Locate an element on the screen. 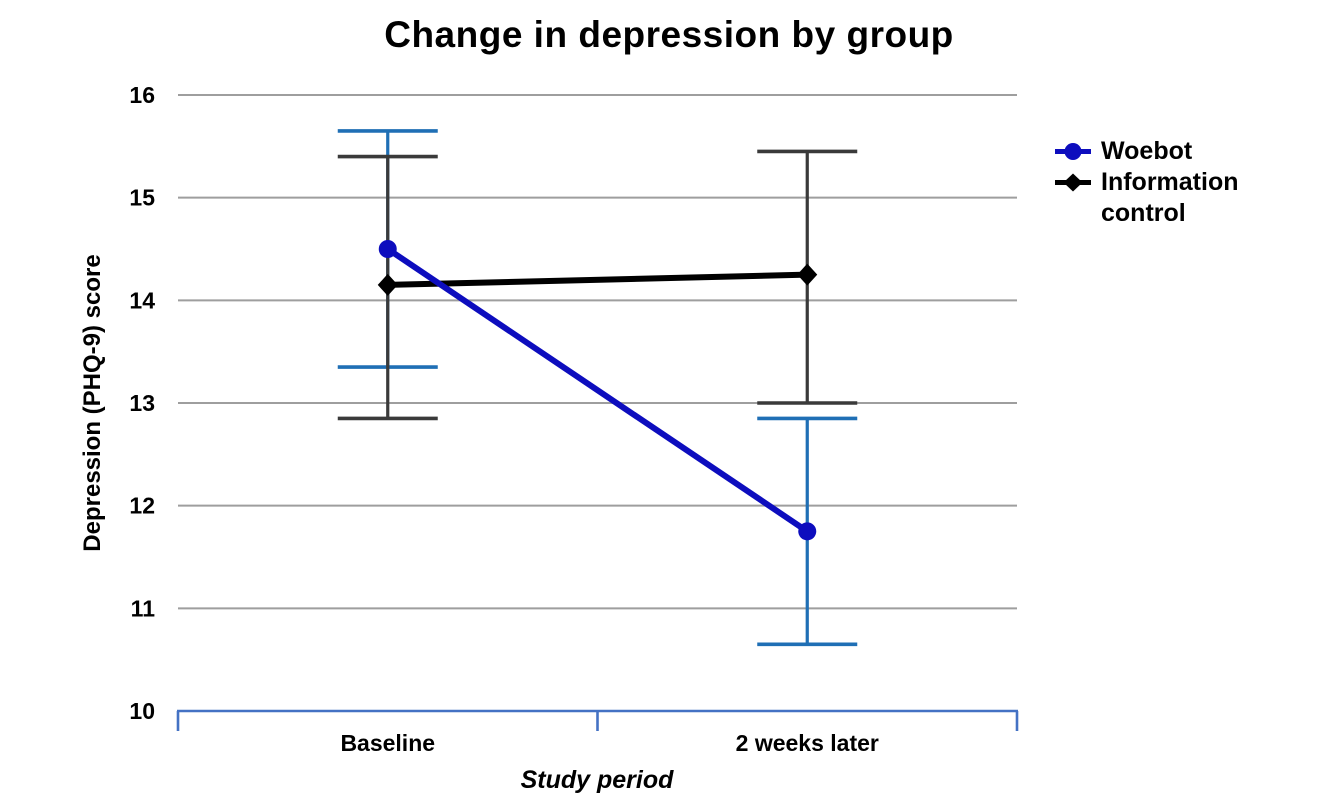 The height and width of the screenshot is (800, 1338). chart-title: Change in depression by group is located at coordinates (669, 34).